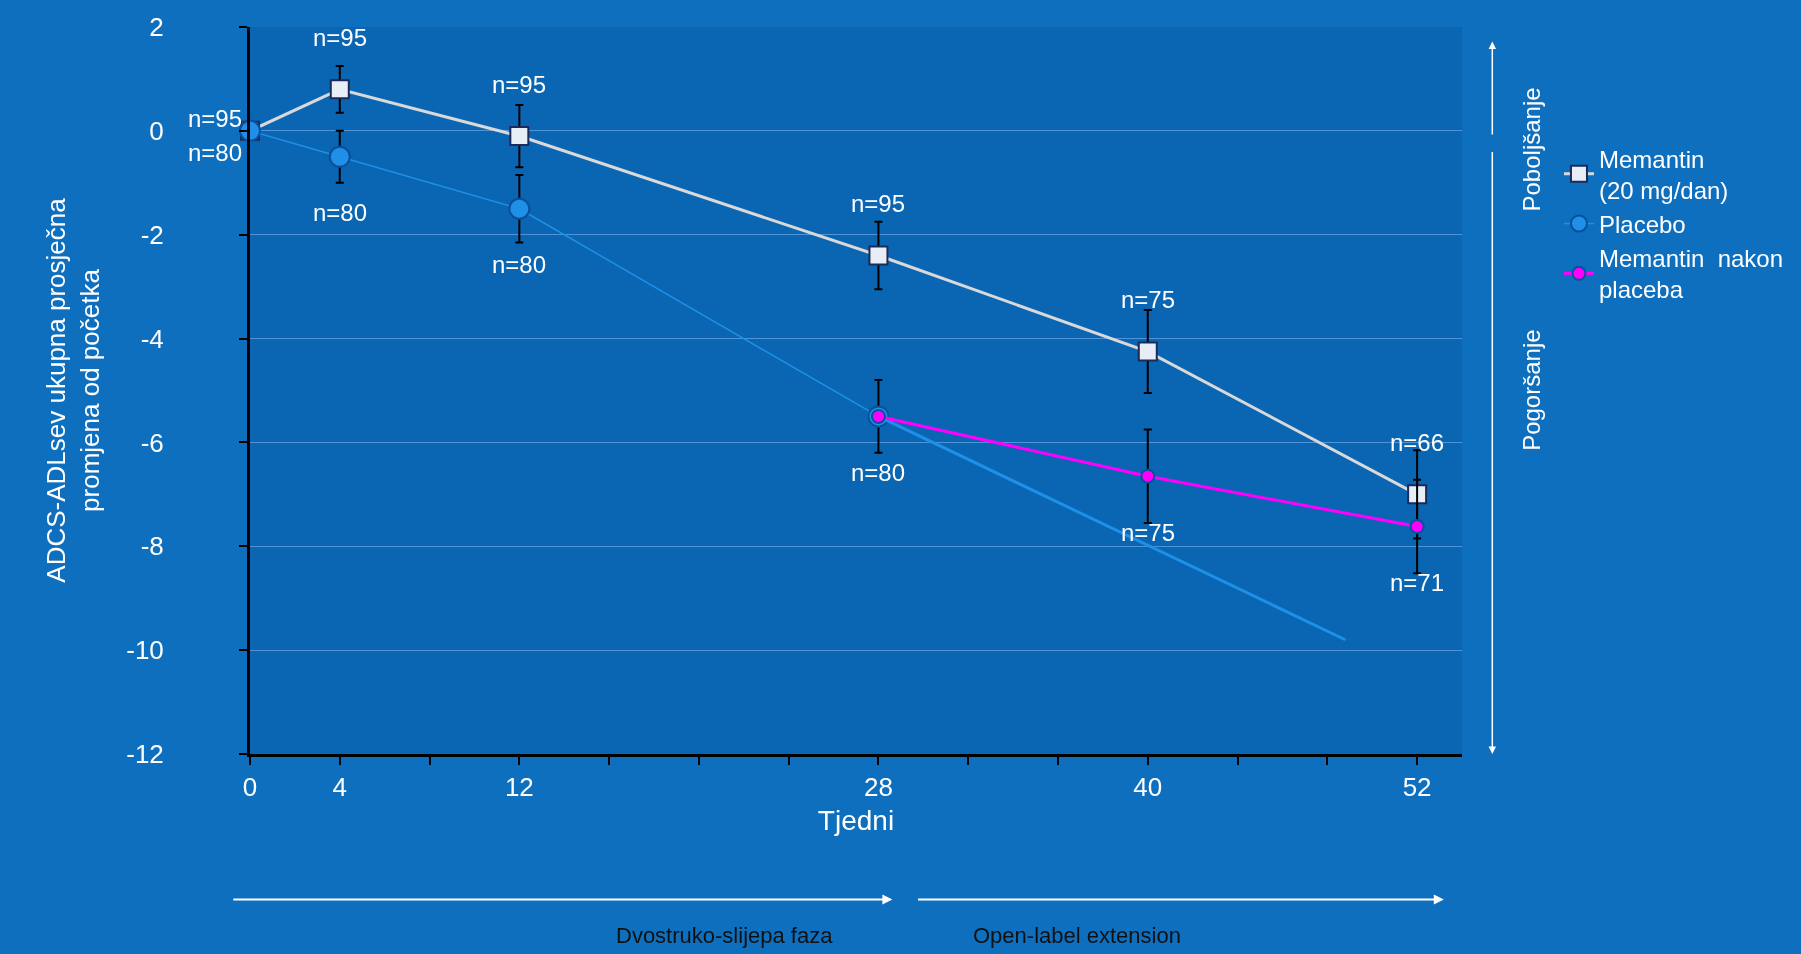  What do you see at coordinates (156, 130) in the screenshot?
I see `y-tick-label: 0` at bounding box center [156, 130].